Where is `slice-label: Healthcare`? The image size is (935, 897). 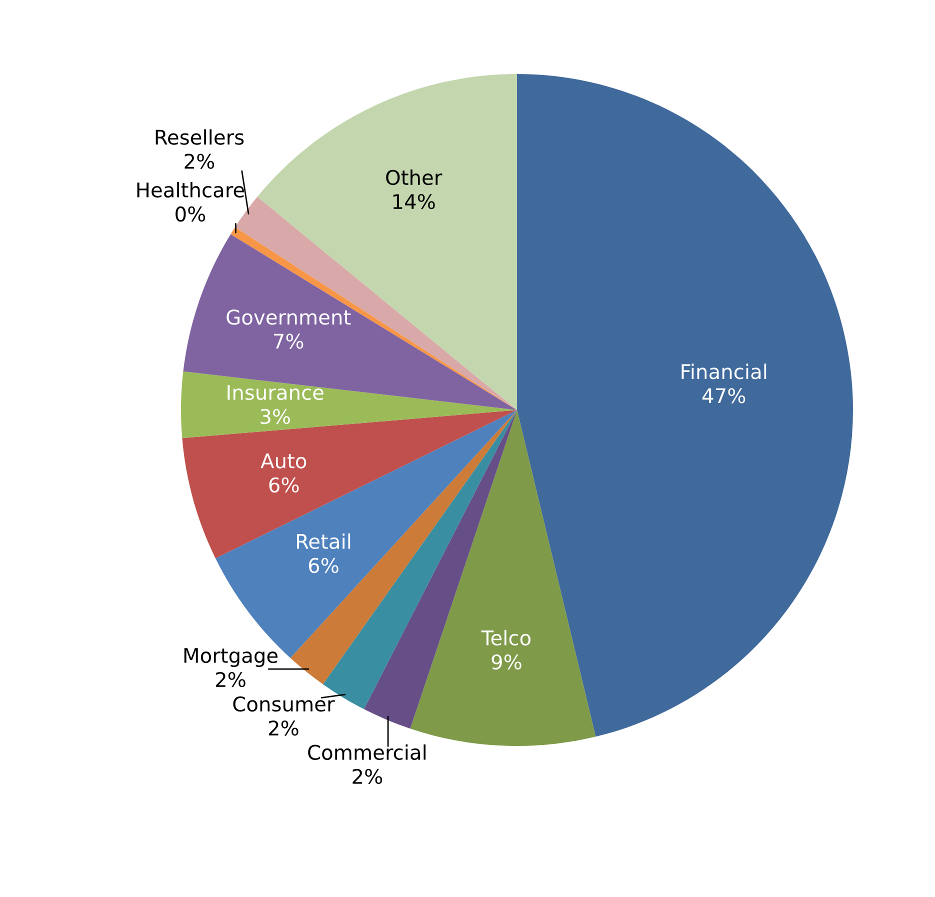
slice-label: Healthcare is located at coordinates (190, 190).